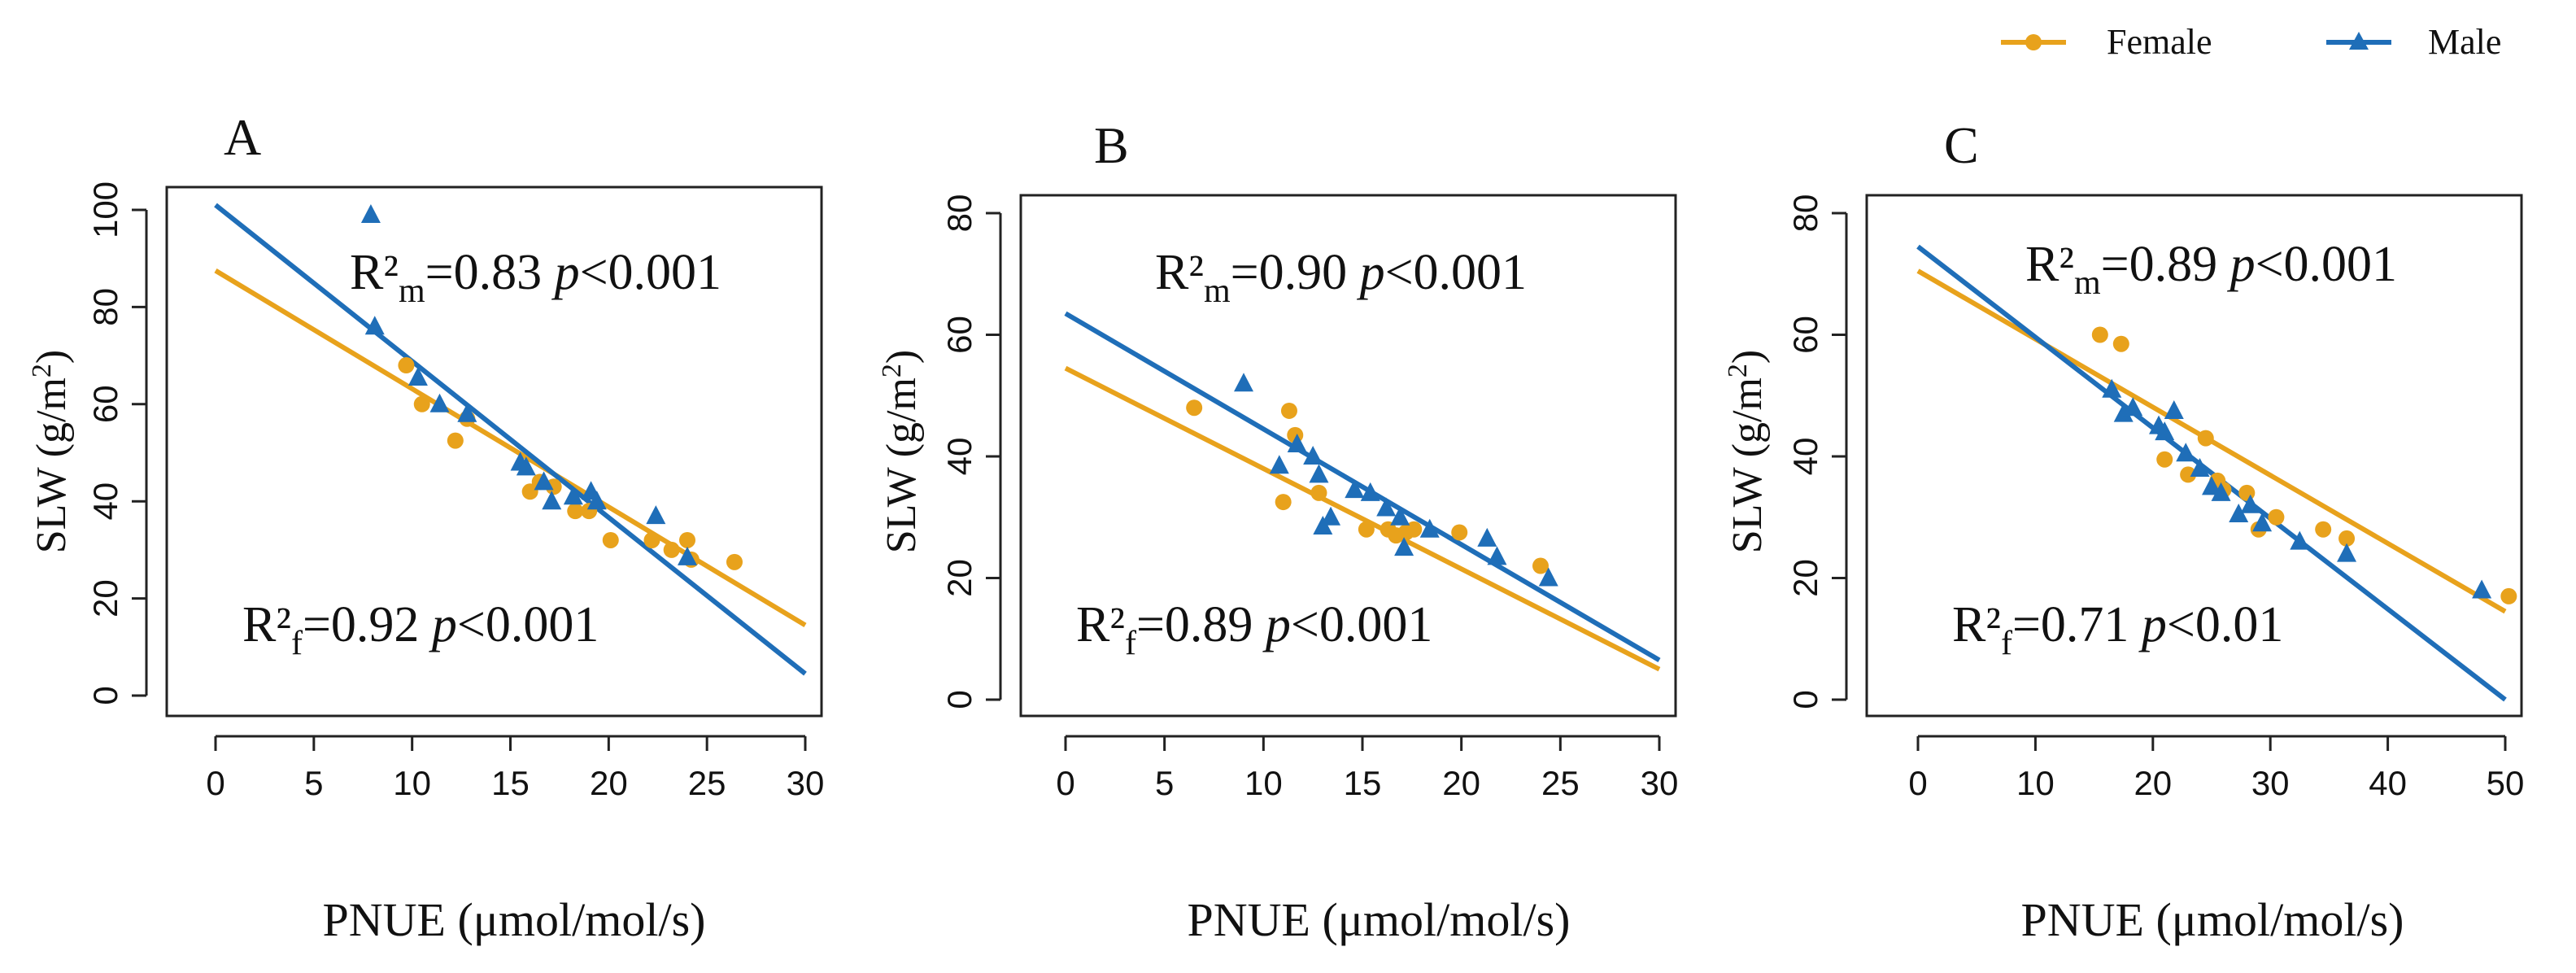 The width and height of the screenshot is (2576, 973). What do you see at coordinates (2464, 42) in the screenshot?
I see `legend-male-label: Male` at bounding box center [2464, 42].